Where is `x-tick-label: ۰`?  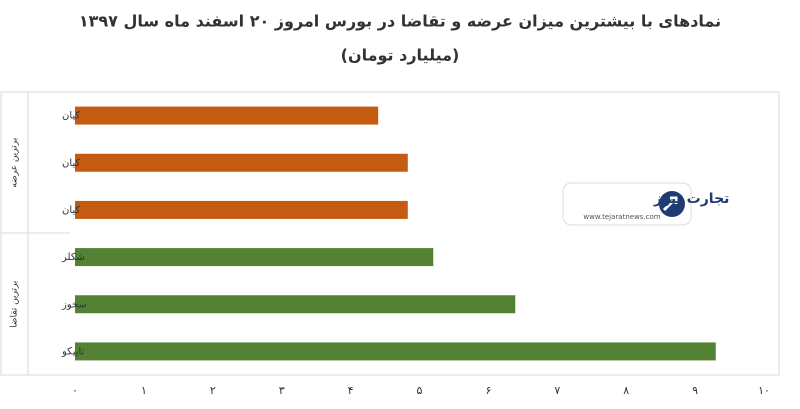 x-tick-label: ۰ is located at coordinates (75, 390).